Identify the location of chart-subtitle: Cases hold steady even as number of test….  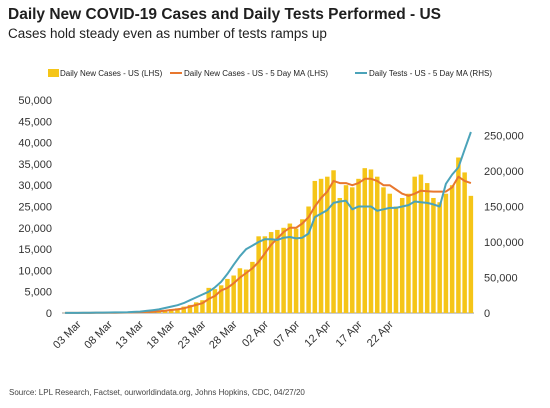
(167, 33).